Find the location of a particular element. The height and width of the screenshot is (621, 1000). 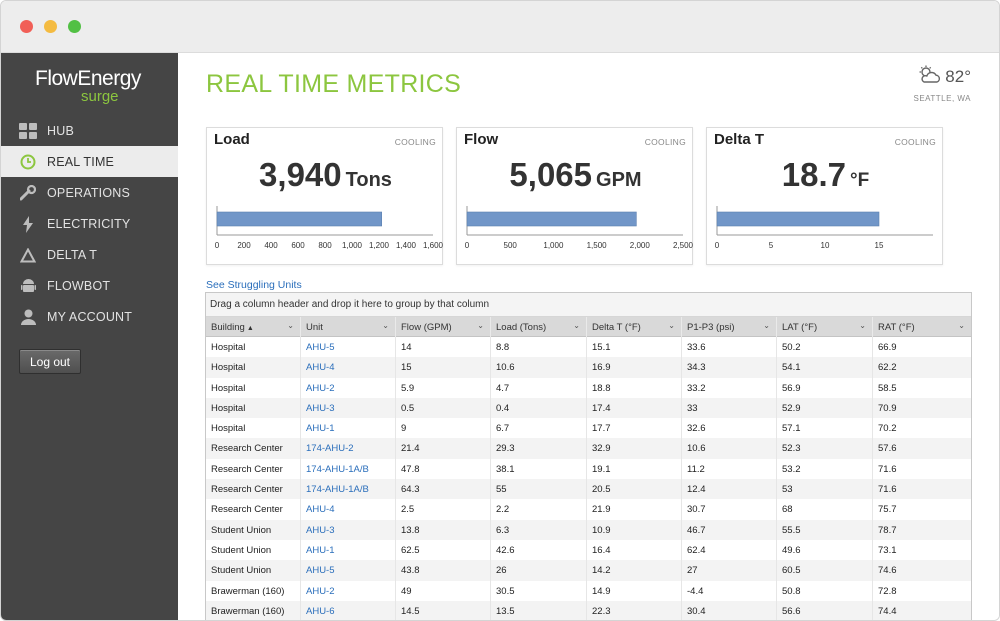

table-cell: 12.4 is located at coordinates (729, 489).